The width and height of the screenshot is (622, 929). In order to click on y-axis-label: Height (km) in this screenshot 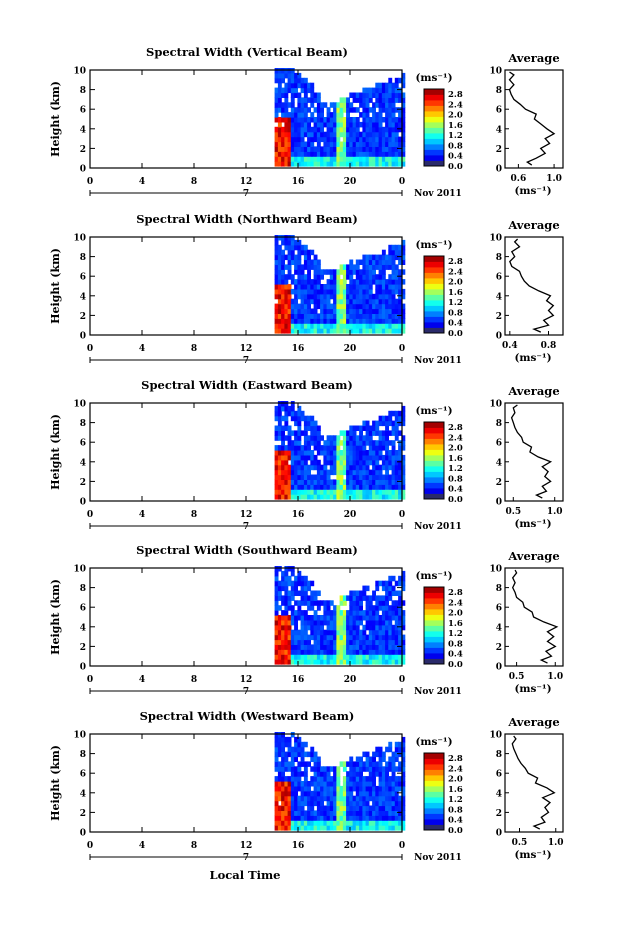, I will do `click(55, 617)`.